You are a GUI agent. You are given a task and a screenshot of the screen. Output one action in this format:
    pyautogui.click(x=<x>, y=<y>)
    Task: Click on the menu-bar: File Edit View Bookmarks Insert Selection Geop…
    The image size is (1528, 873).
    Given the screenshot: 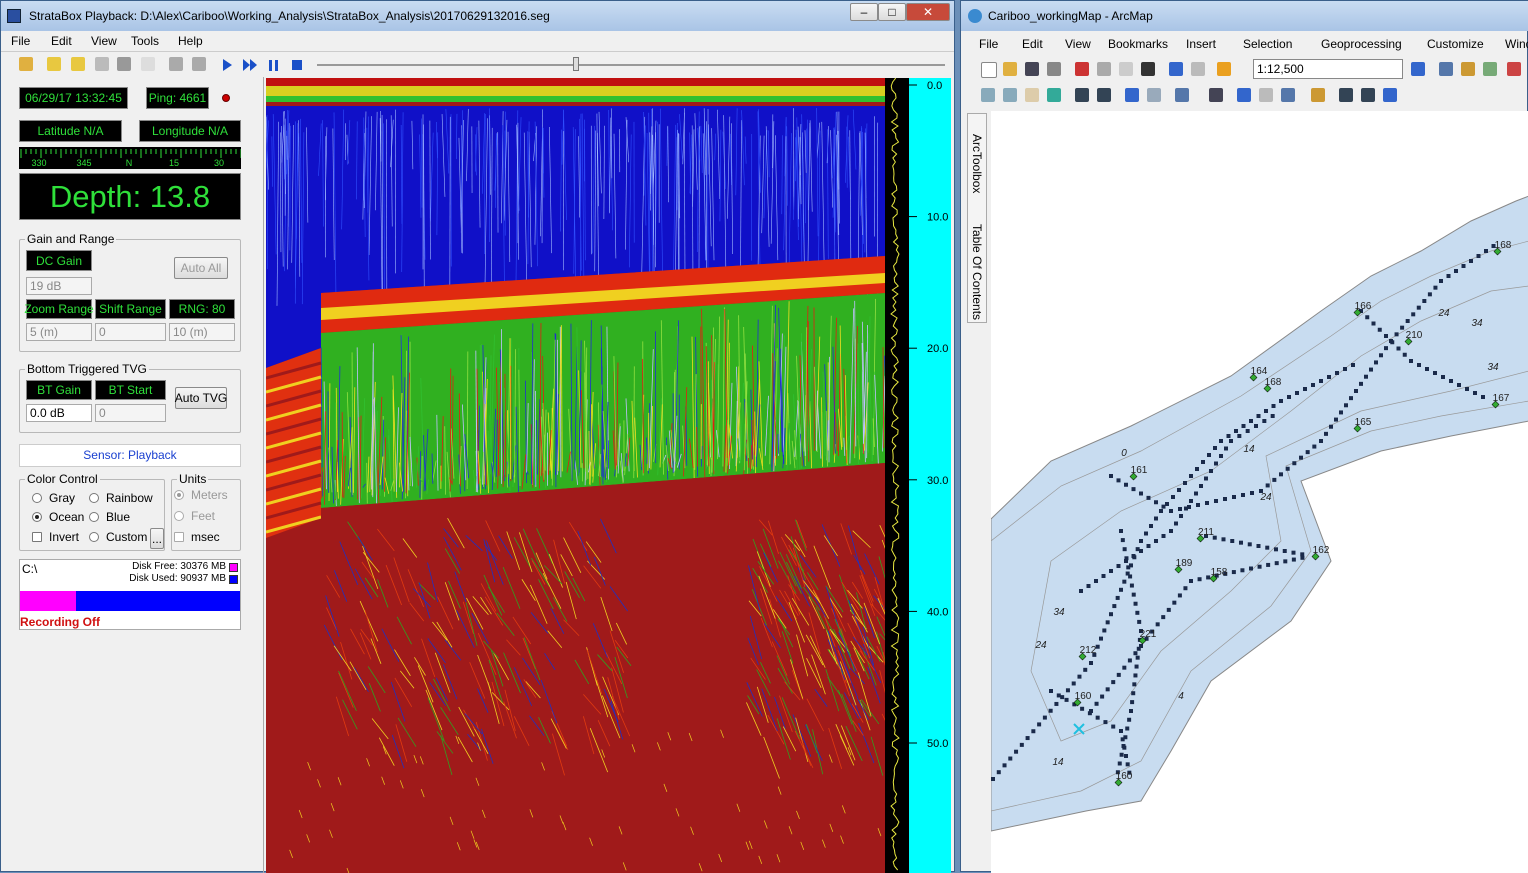 What is the action you would take?
    pyautogui.click(x=1253, y=44)
    